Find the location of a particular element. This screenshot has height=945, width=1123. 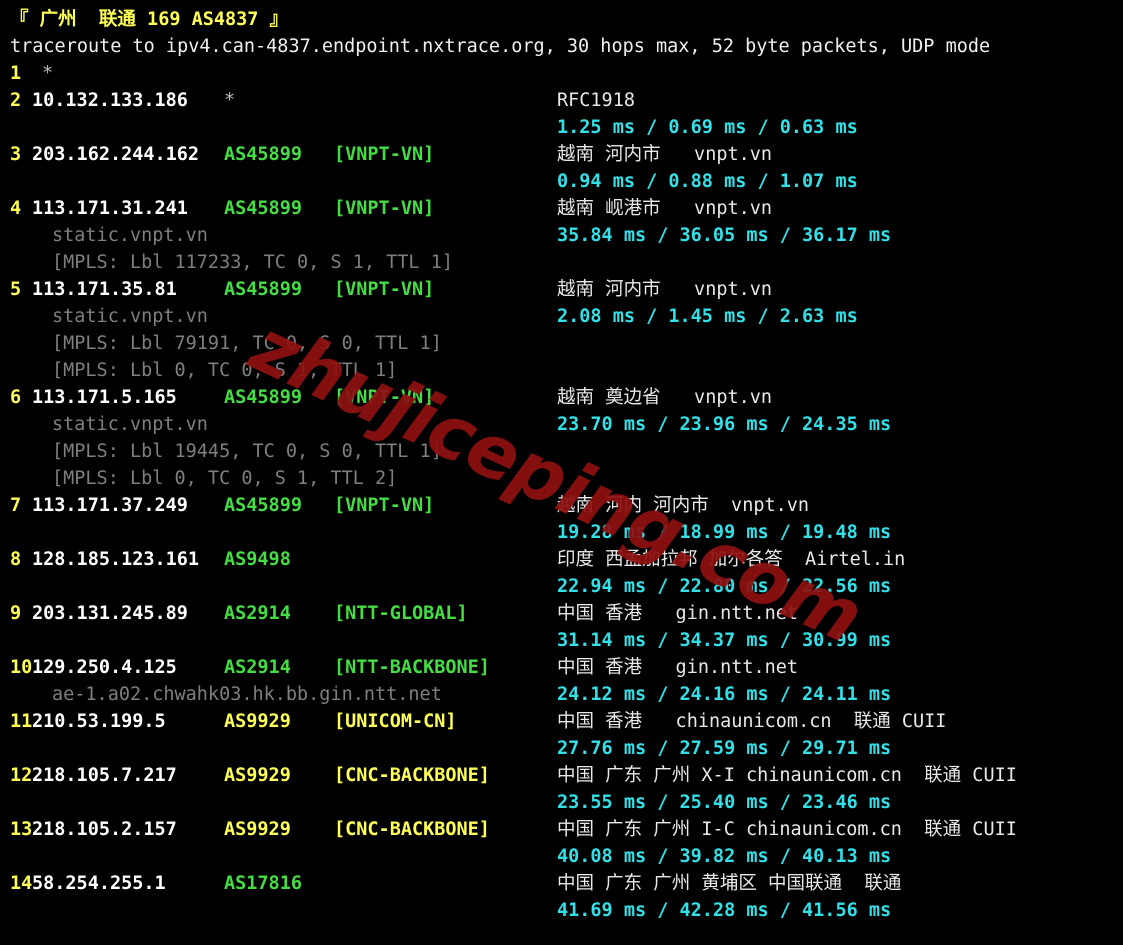

hop-latency: 27.76 ms / 27.59 ms / 29.71 ms is located at coordinates (724, 748).